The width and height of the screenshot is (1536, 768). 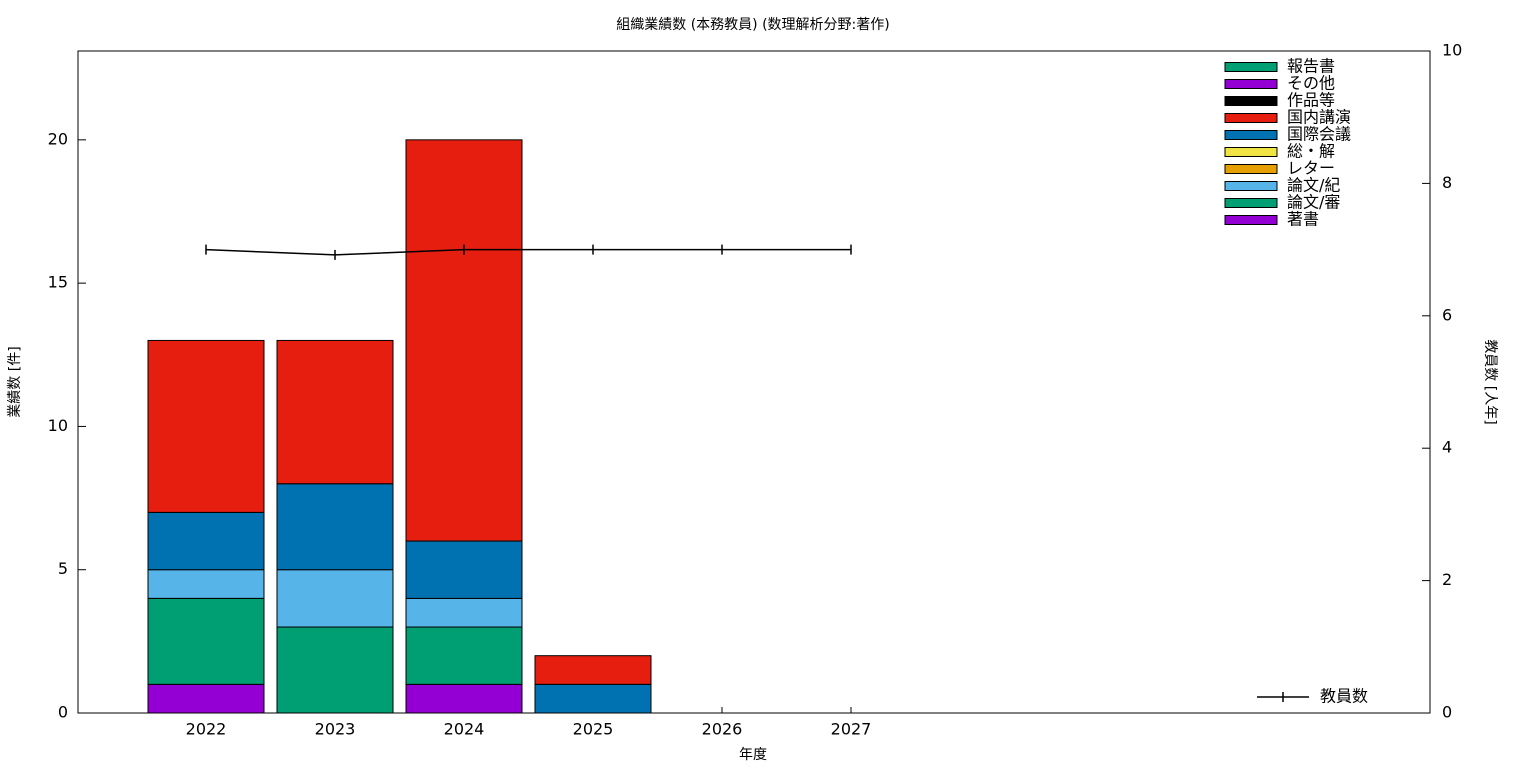 I want to click on legend-label: 教員数, so click(x=1344, y=696).